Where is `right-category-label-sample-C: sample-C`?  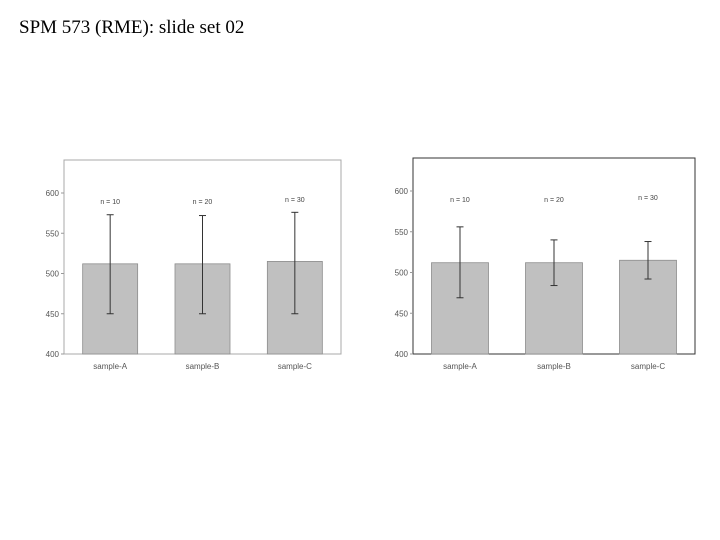 right-category-label-sample-C: sample-C is located at coordinates (648, 366).